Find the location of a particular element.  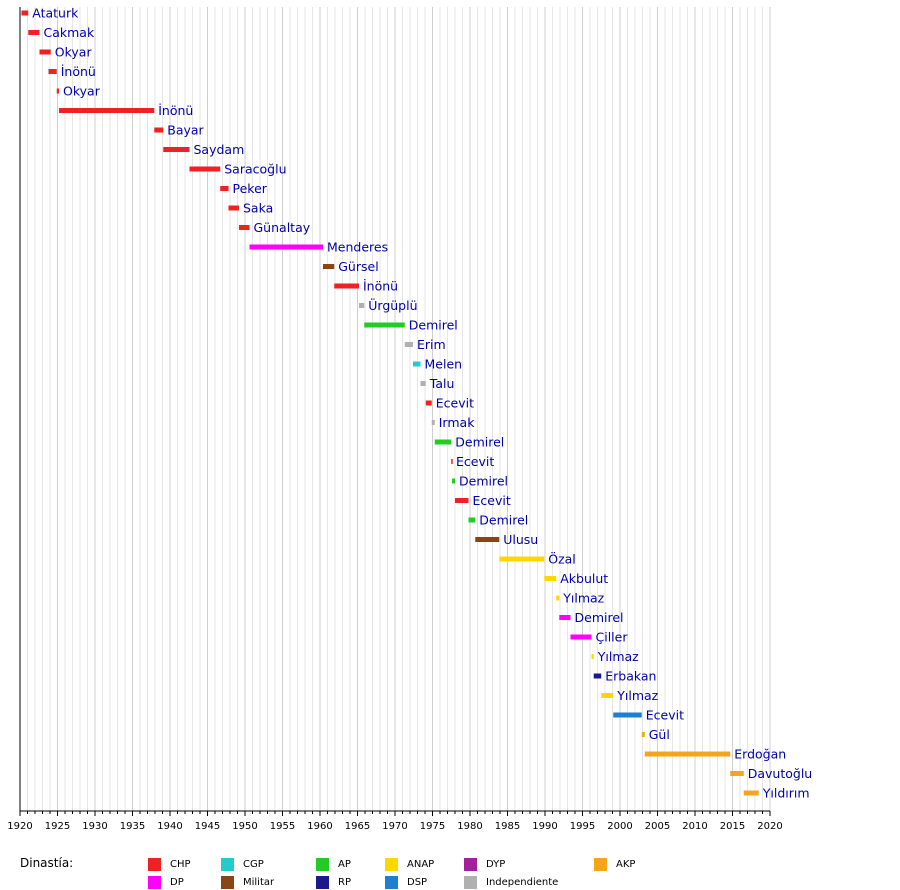

term-label: Gül is located at coordinates (659, 734).